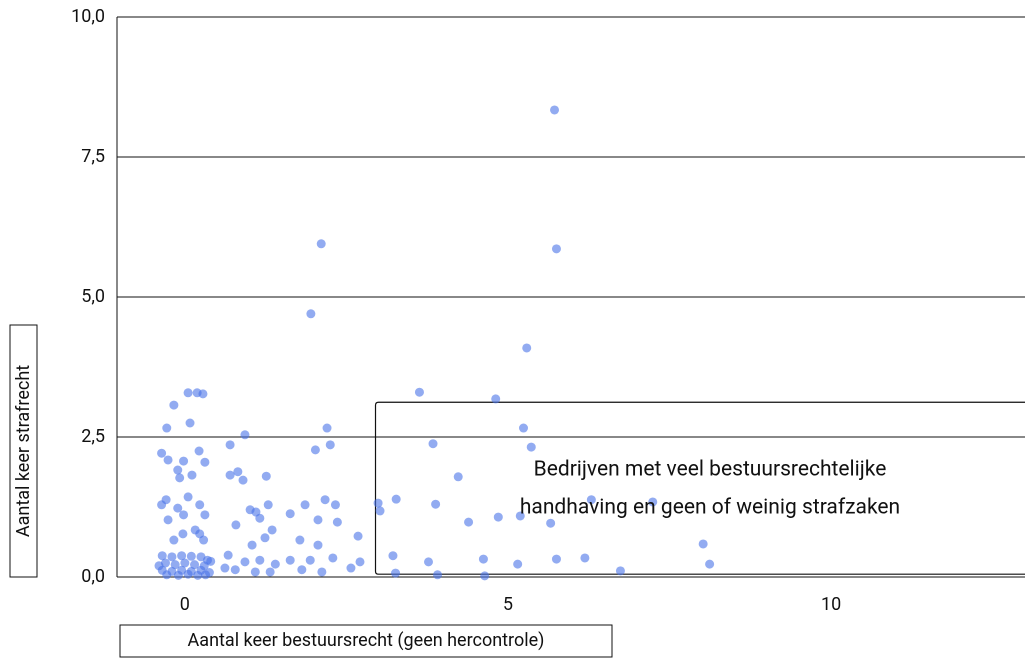 Image resolution: width=1025 pixels, height=658 pixels. Describe the element at coordinates (366, 641) in the screenshot. I see `x-label-box` at that location.